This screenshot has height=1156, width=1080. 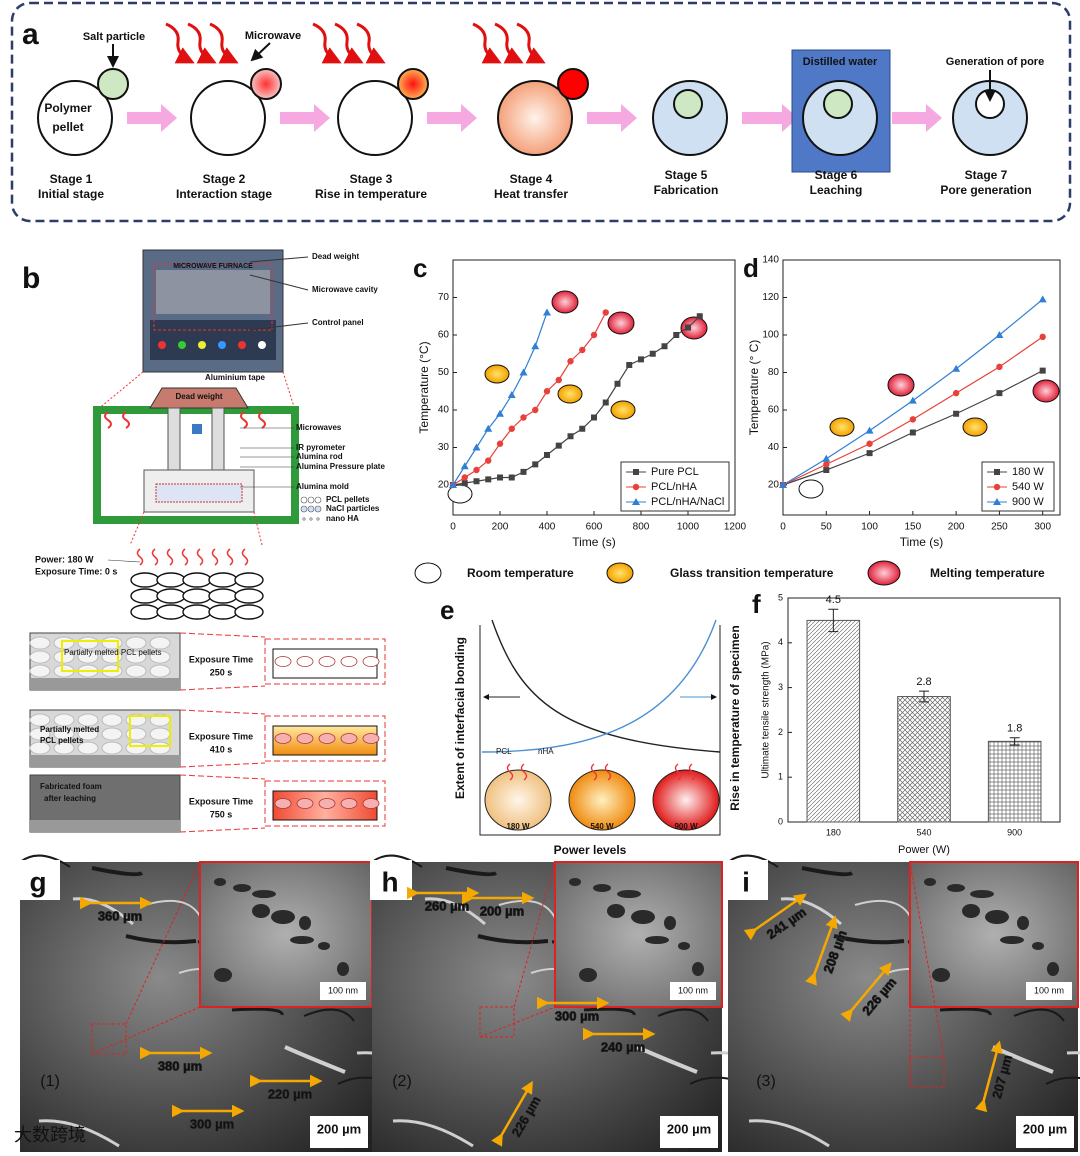 I want to click on panel-letter: b, so click(x=31, y=278).